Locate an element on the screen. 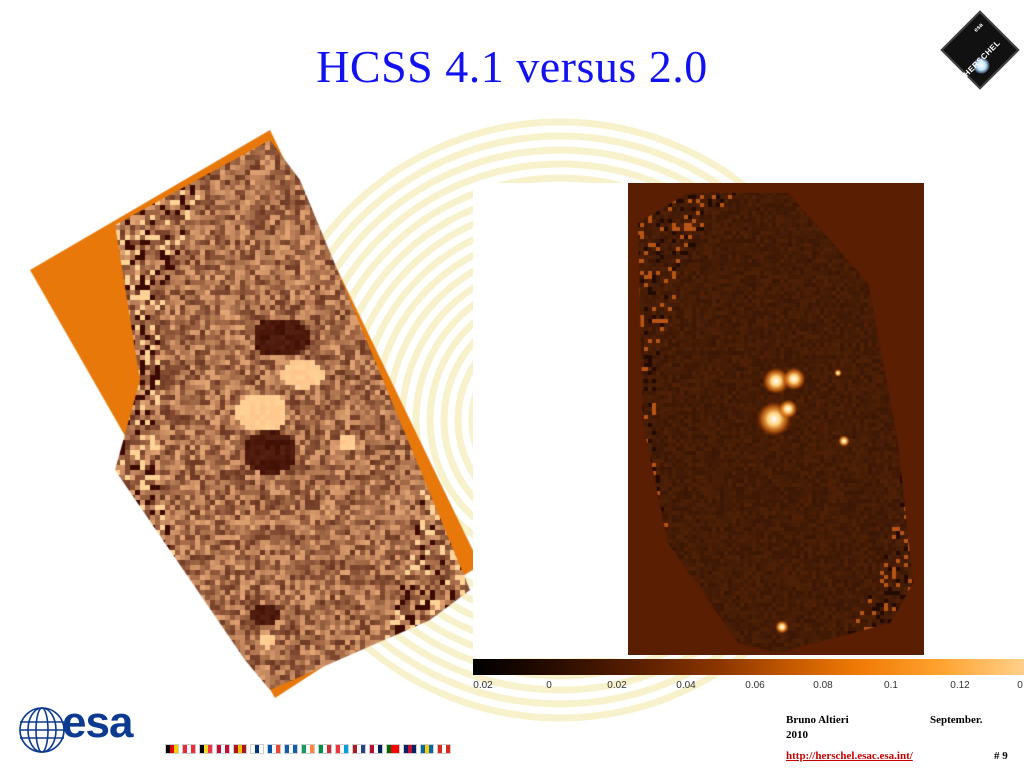  footer-date-year: 2010 is located at coordinates (797, 735).